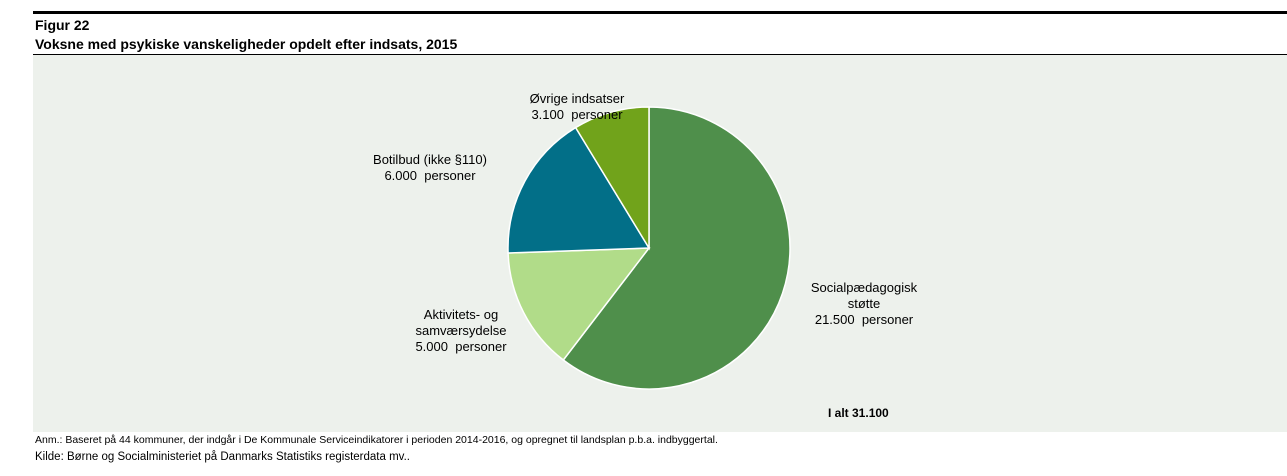 The width and height of the screenshot is (1287, 476). I want to click on slice-label: Øvrige indsatser, so click(577, 98).